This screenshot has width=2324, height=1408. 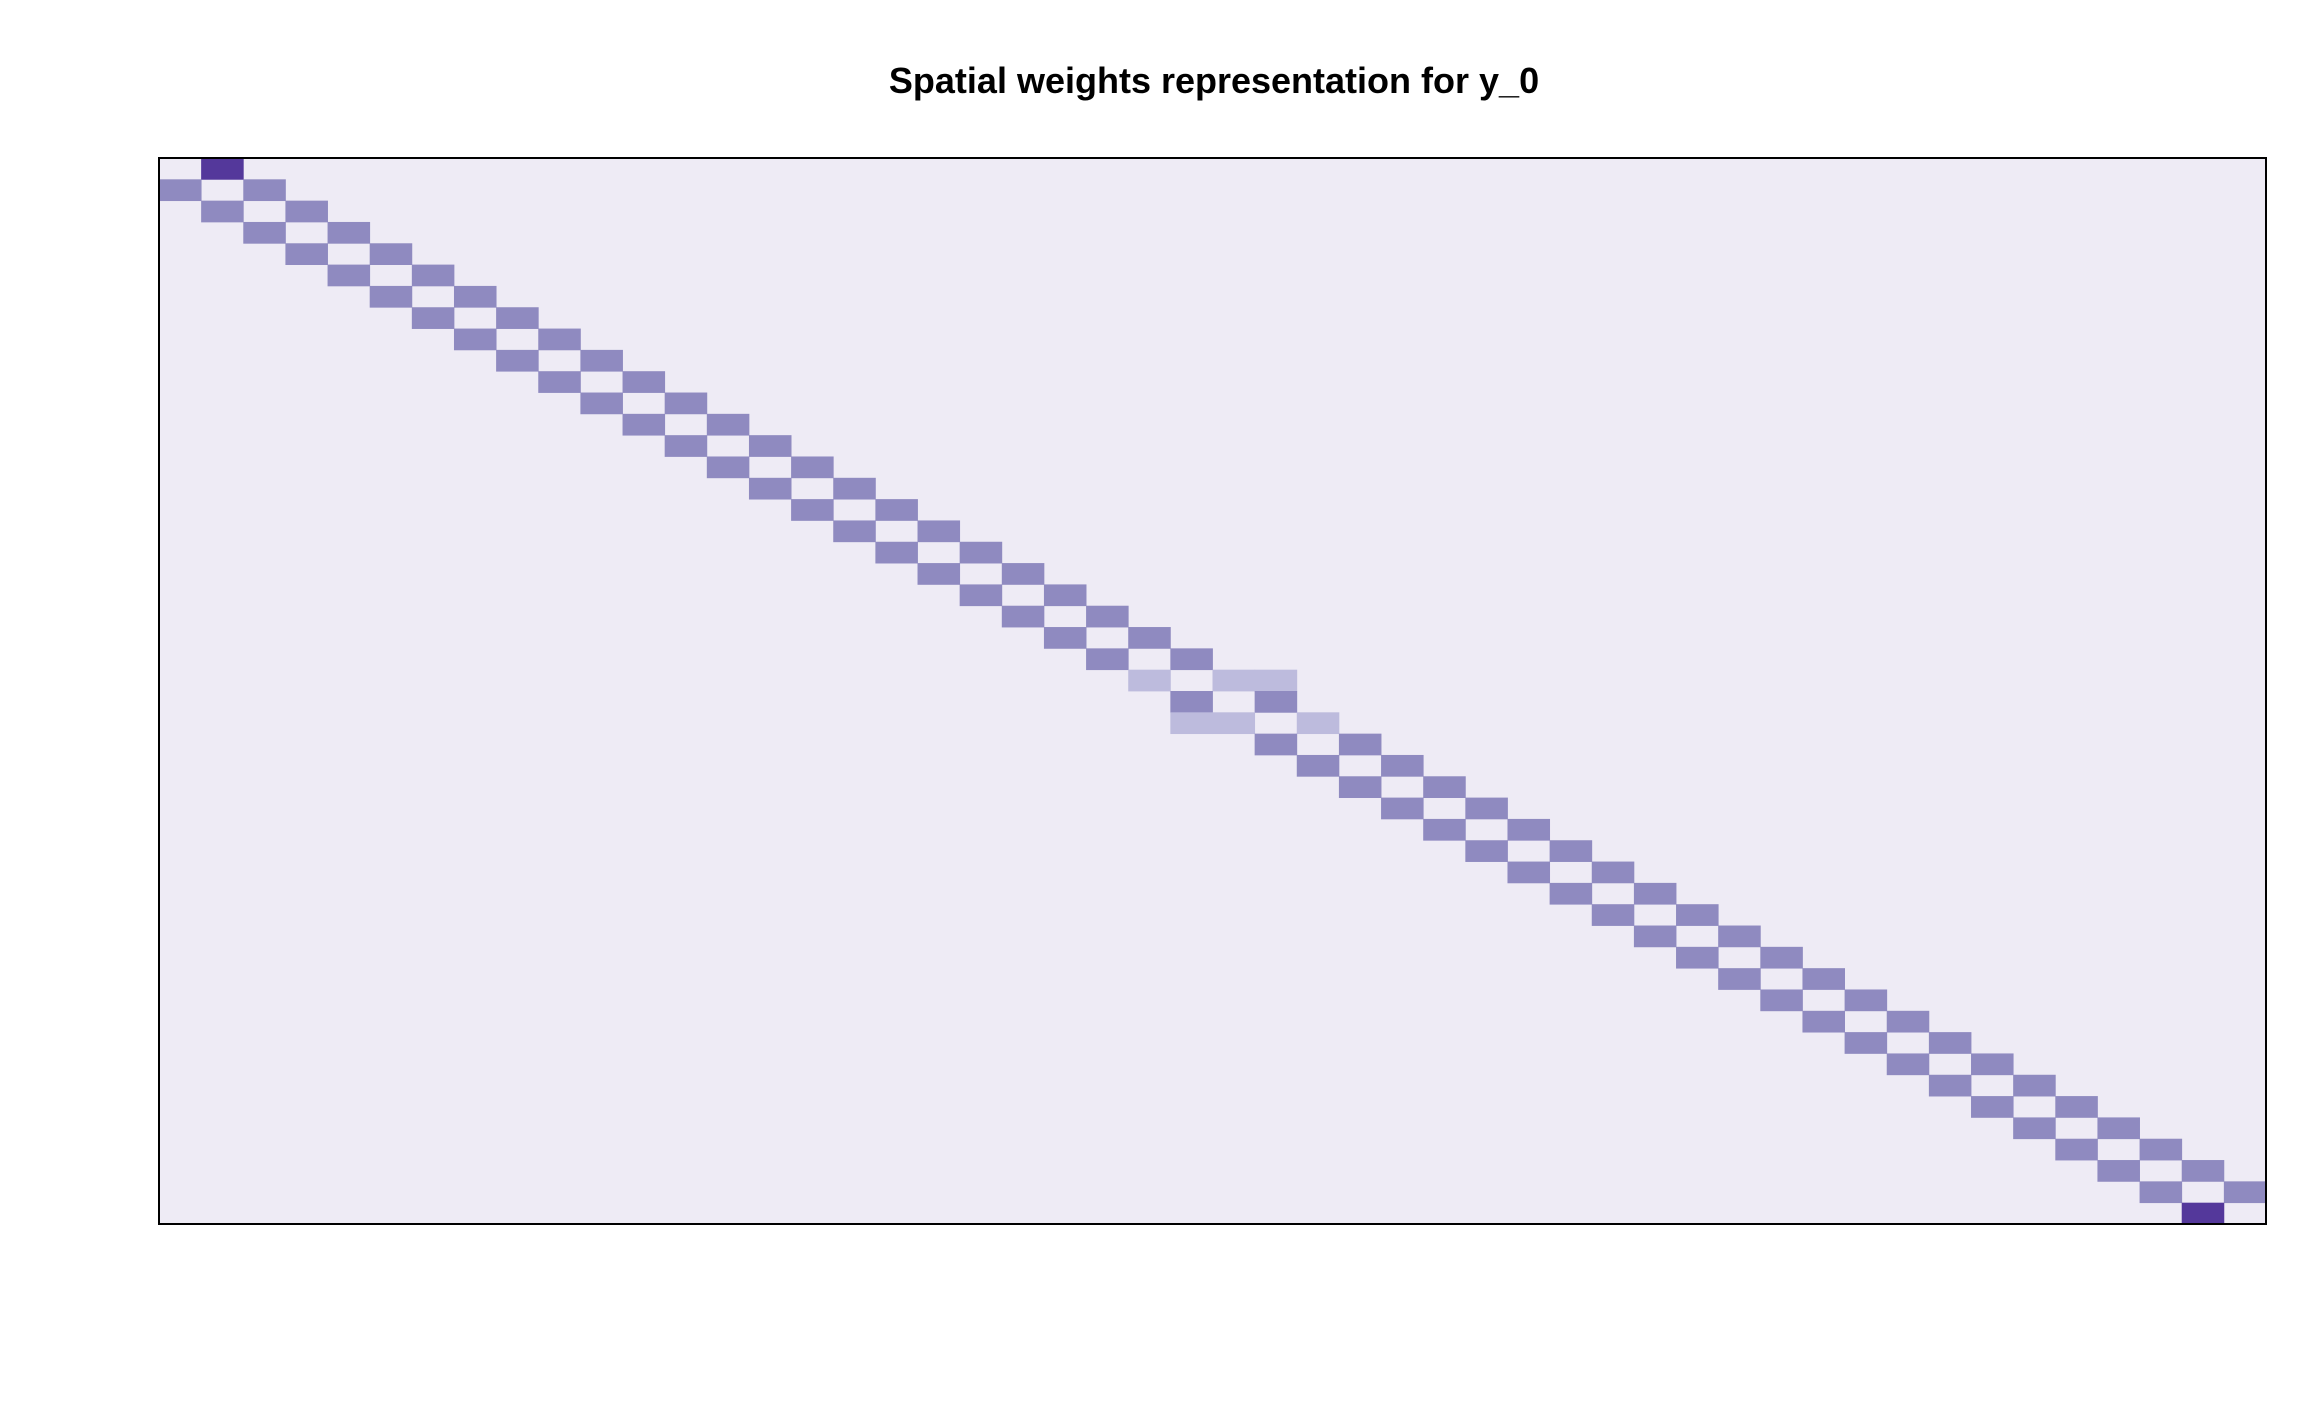 I want to click on heatmap-cell-r25-c26, so click(x=1276, y=702).